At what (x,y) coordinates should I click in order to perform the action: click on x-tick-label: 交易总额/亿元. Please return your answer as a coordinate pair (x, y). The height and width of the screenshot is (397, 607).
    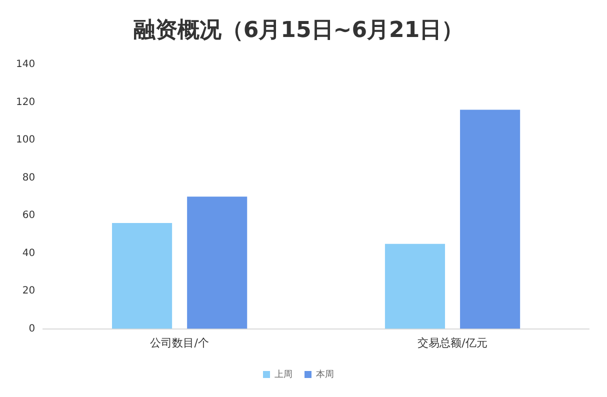
    Looking at the image, I should click on (453, 343).